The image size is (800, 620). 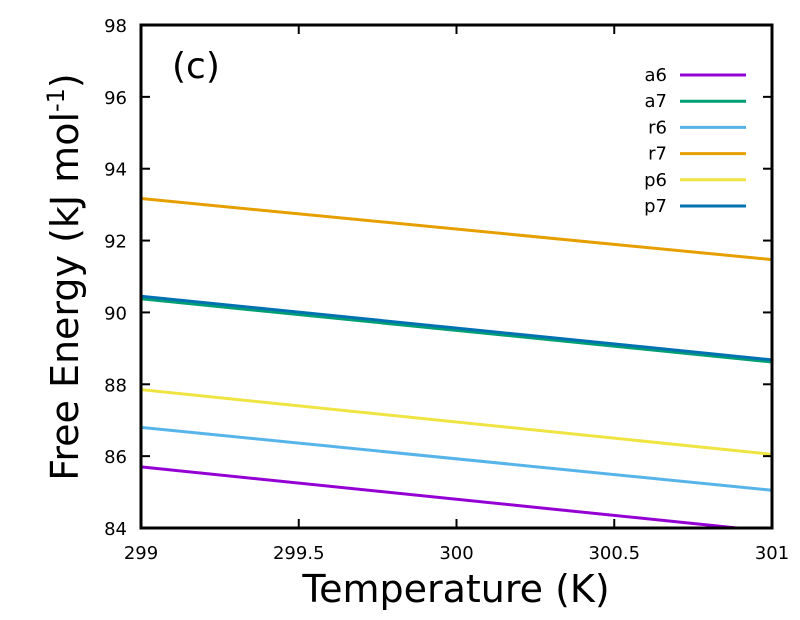 I want to click on series-line-p6, so click(x=456, y=422).